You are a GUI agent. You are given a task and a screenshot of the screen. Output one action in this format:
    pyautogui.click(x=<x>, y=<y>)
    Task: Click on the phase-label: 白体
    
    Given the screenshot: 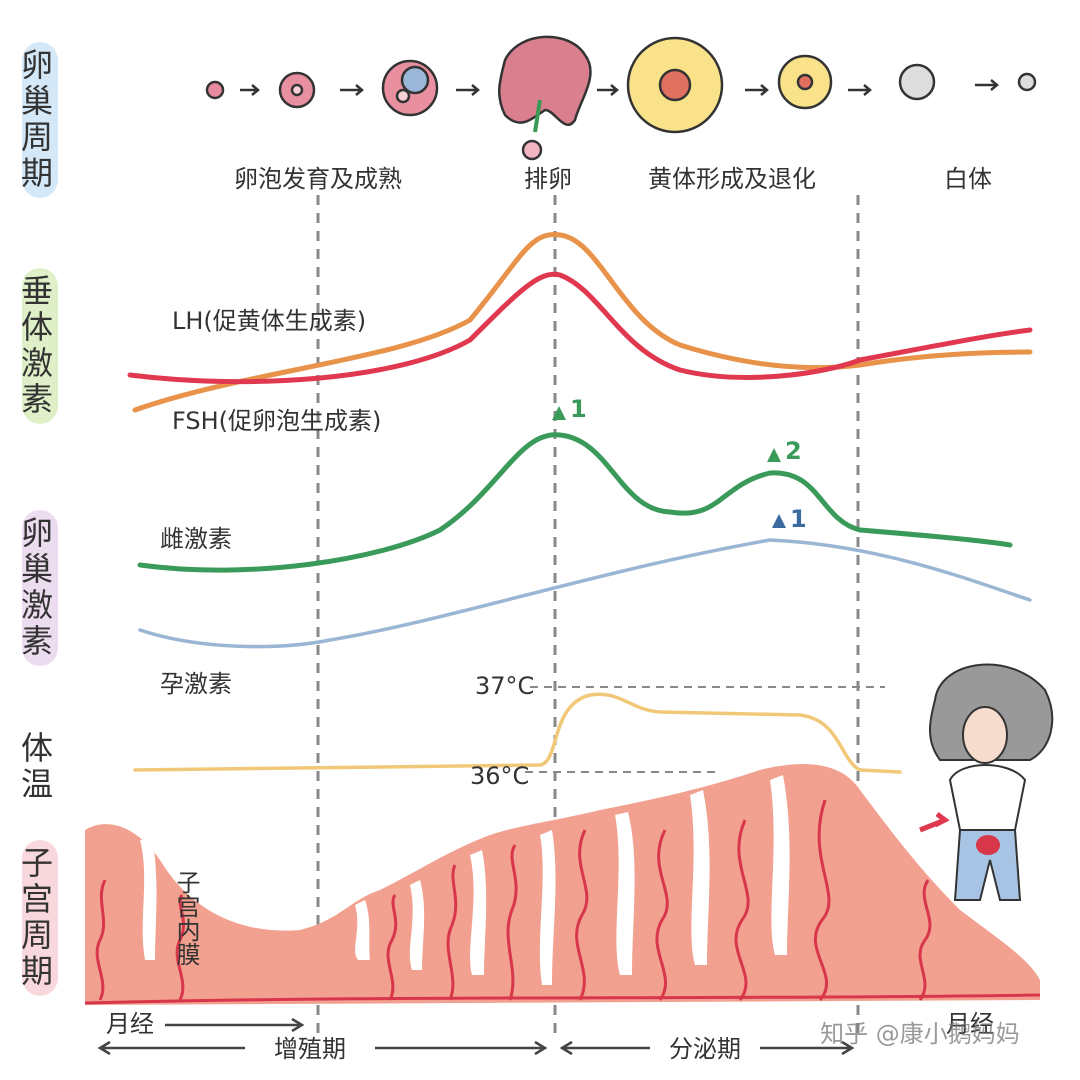 What is the action you would take?
    pyautogui.click(x=968, y=179)
    